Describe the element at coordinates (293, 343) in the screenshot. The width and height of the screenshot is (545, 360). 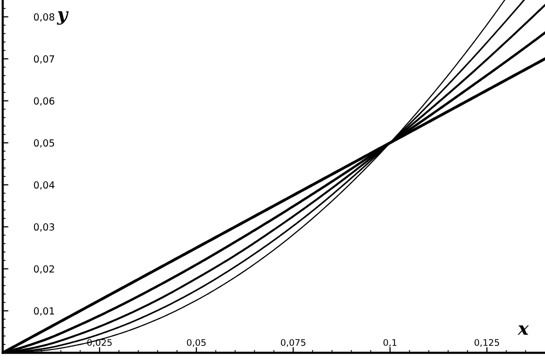
I see `x-tick-label: 0,075` at that location.